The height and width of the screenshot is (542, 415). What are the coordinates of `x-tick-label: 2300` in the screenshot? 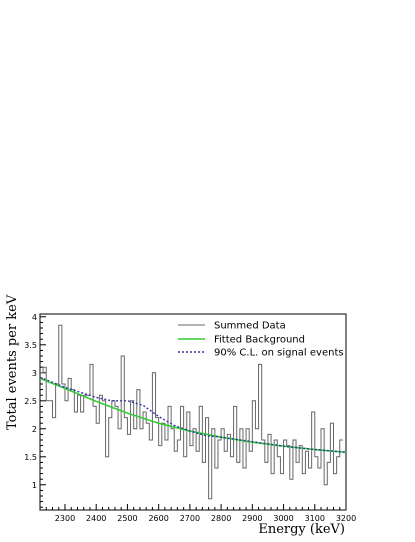 It's located at (65, 518).